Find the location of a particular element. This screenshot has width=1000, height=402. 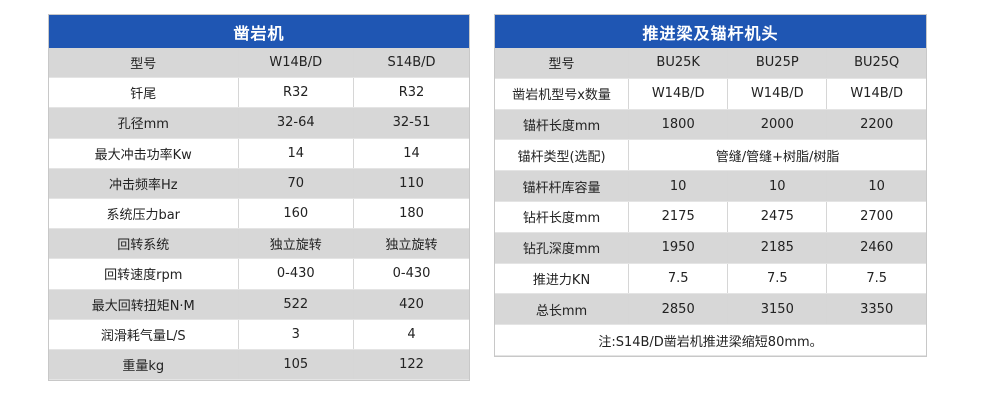

table-cell: 2185 is located at coordinates (777, 248).